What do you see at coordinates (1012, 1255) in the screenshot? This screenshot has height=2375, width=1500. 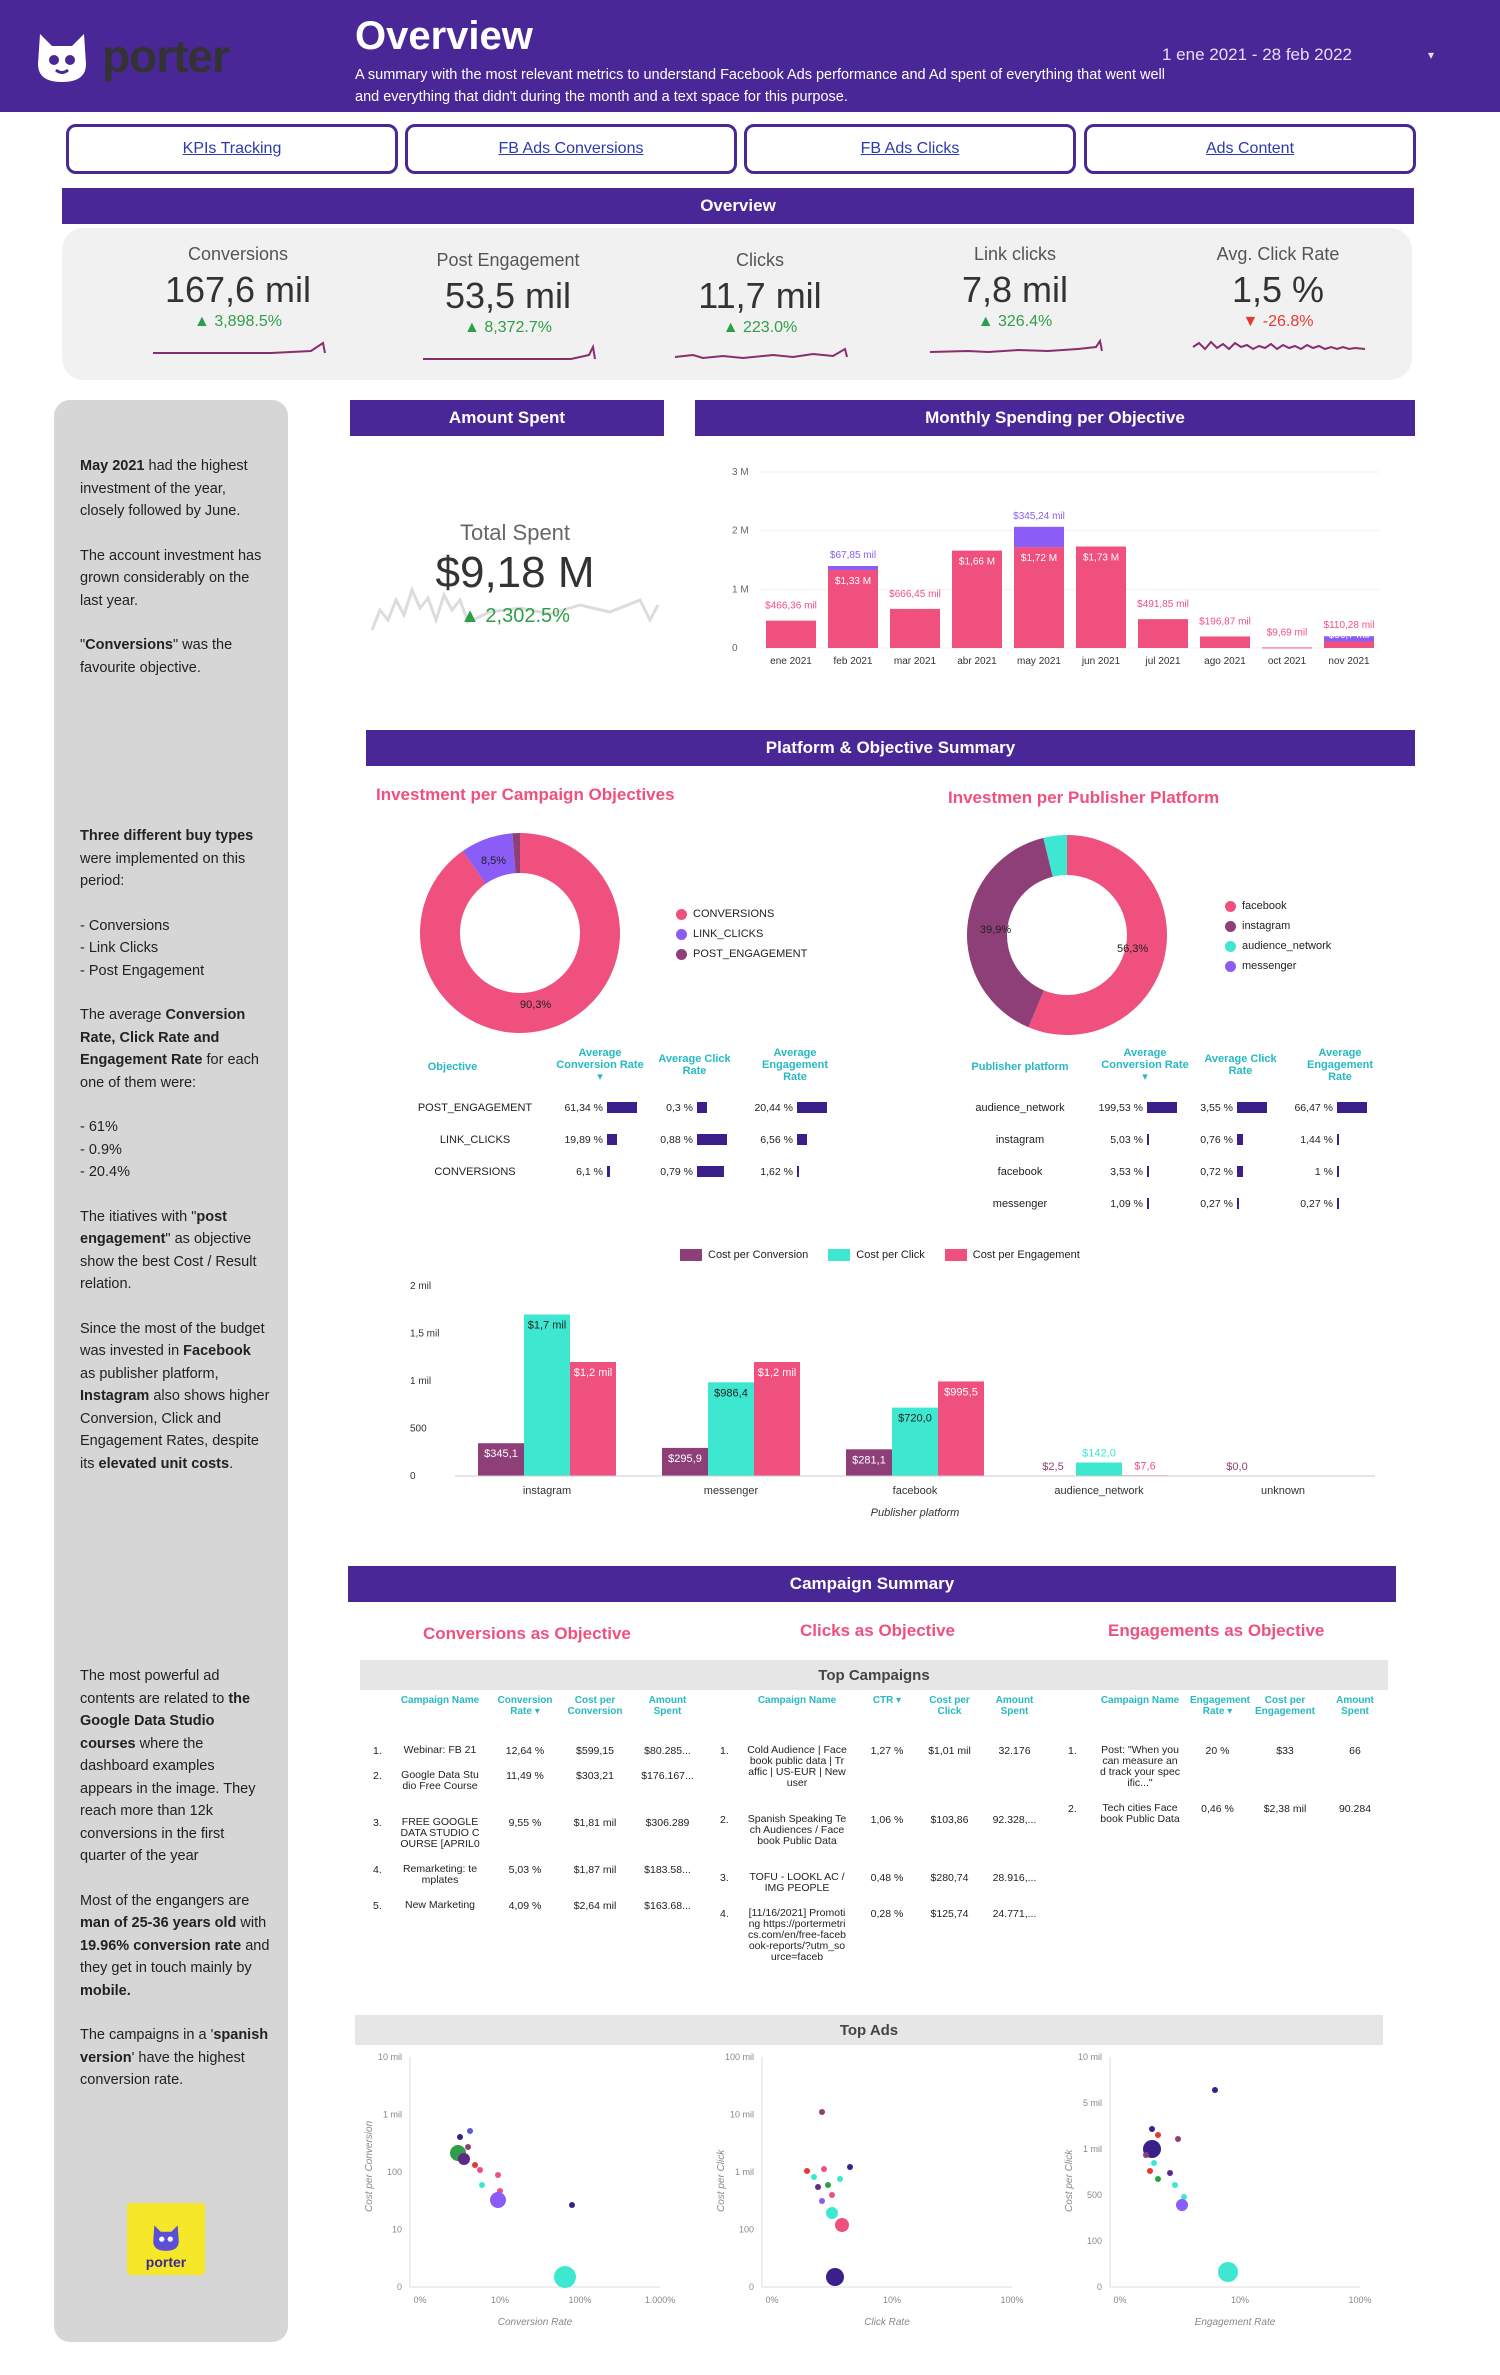 I see `legend-item: Cost per Engagement` at bounding box center [1012, 1255].